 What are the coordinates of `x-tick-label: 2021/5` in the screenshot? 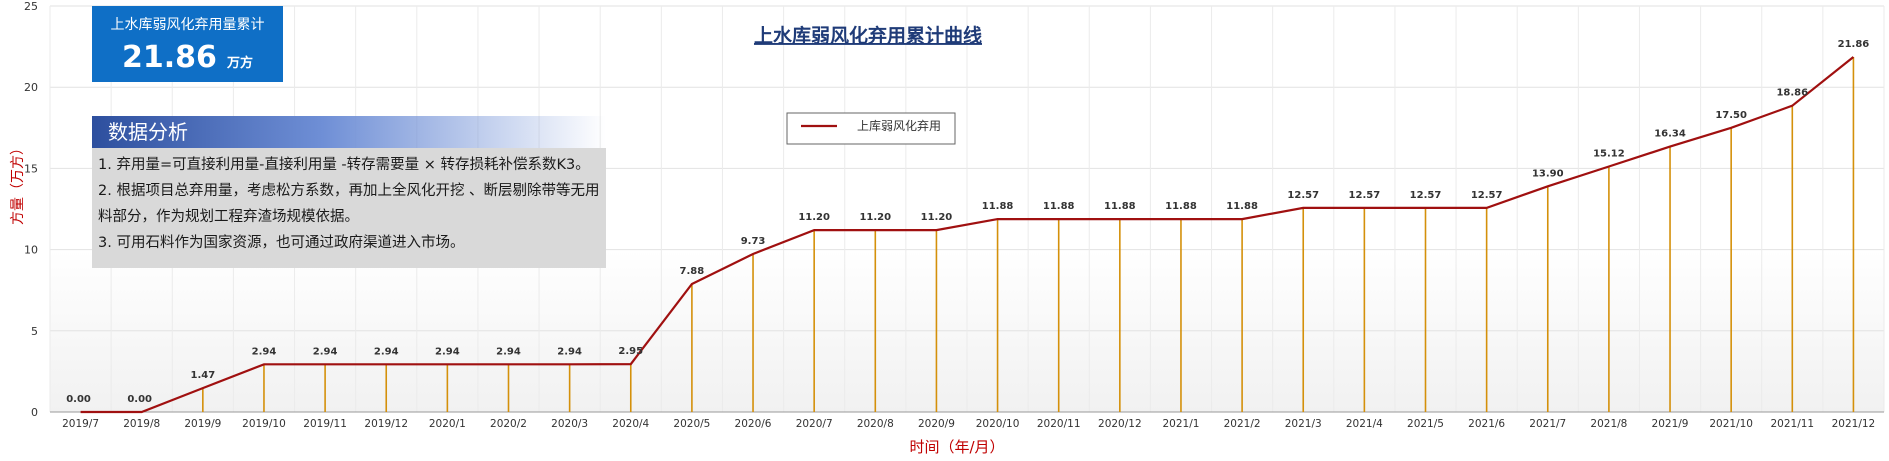 It's located at (1425, 424).